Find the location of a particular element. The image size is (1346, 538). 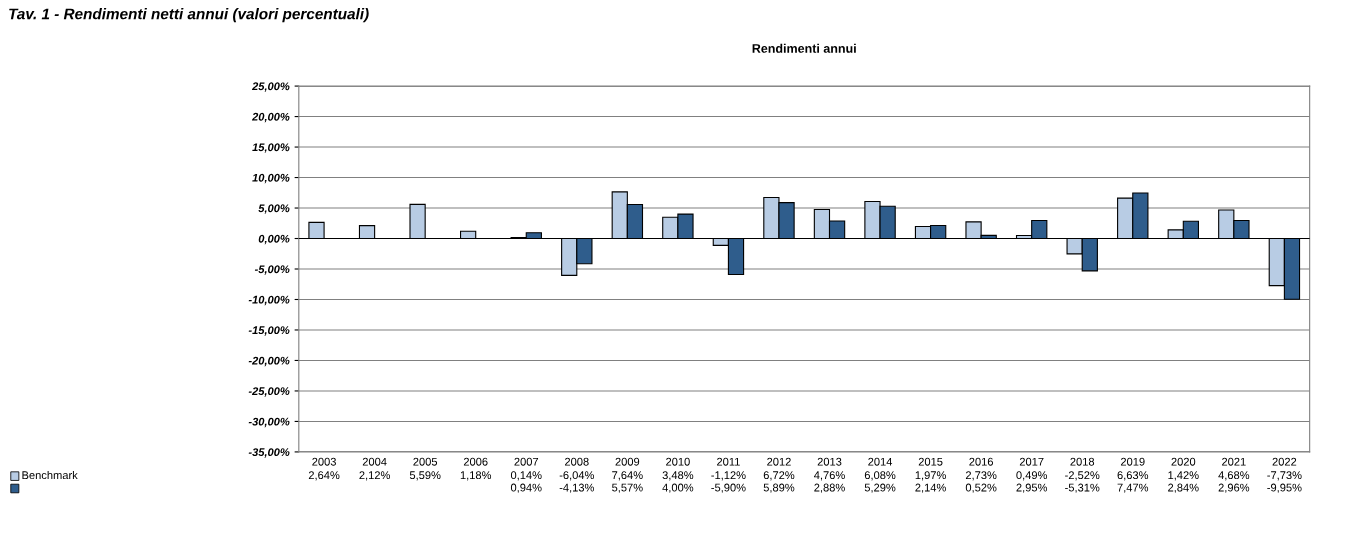

x-tick-label: 2010 is located at coordinates (678, 461).